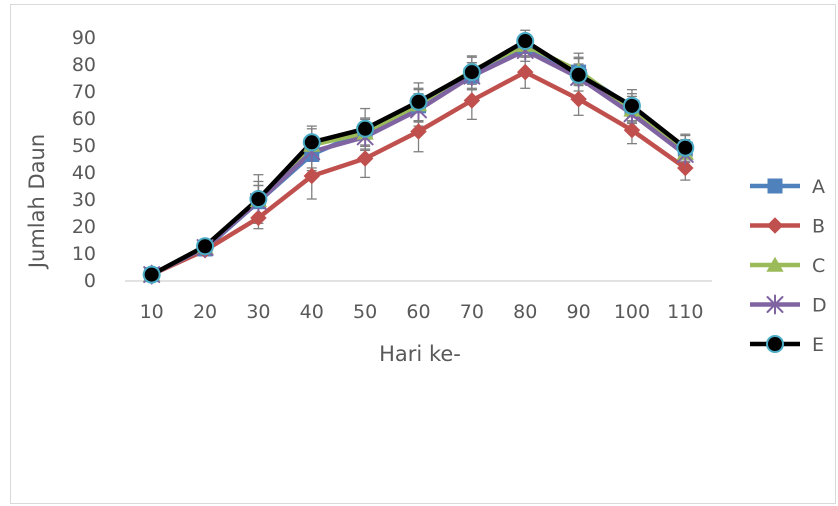  Describe the element at coordinates (90, 281) in the screenshot. I see `y-tick-label: 0` at that location.